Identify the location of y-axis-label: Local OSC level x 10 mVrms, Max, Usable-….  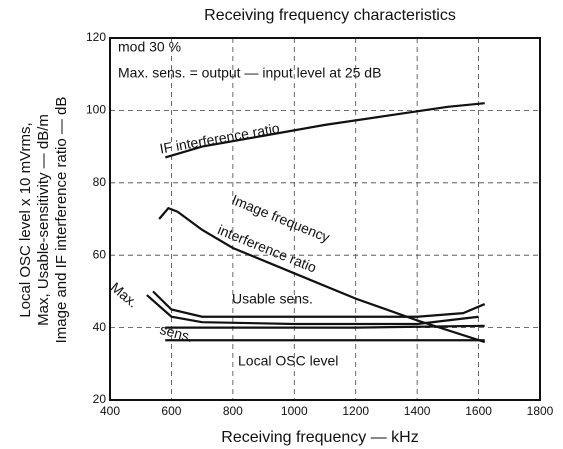
(43, 220).